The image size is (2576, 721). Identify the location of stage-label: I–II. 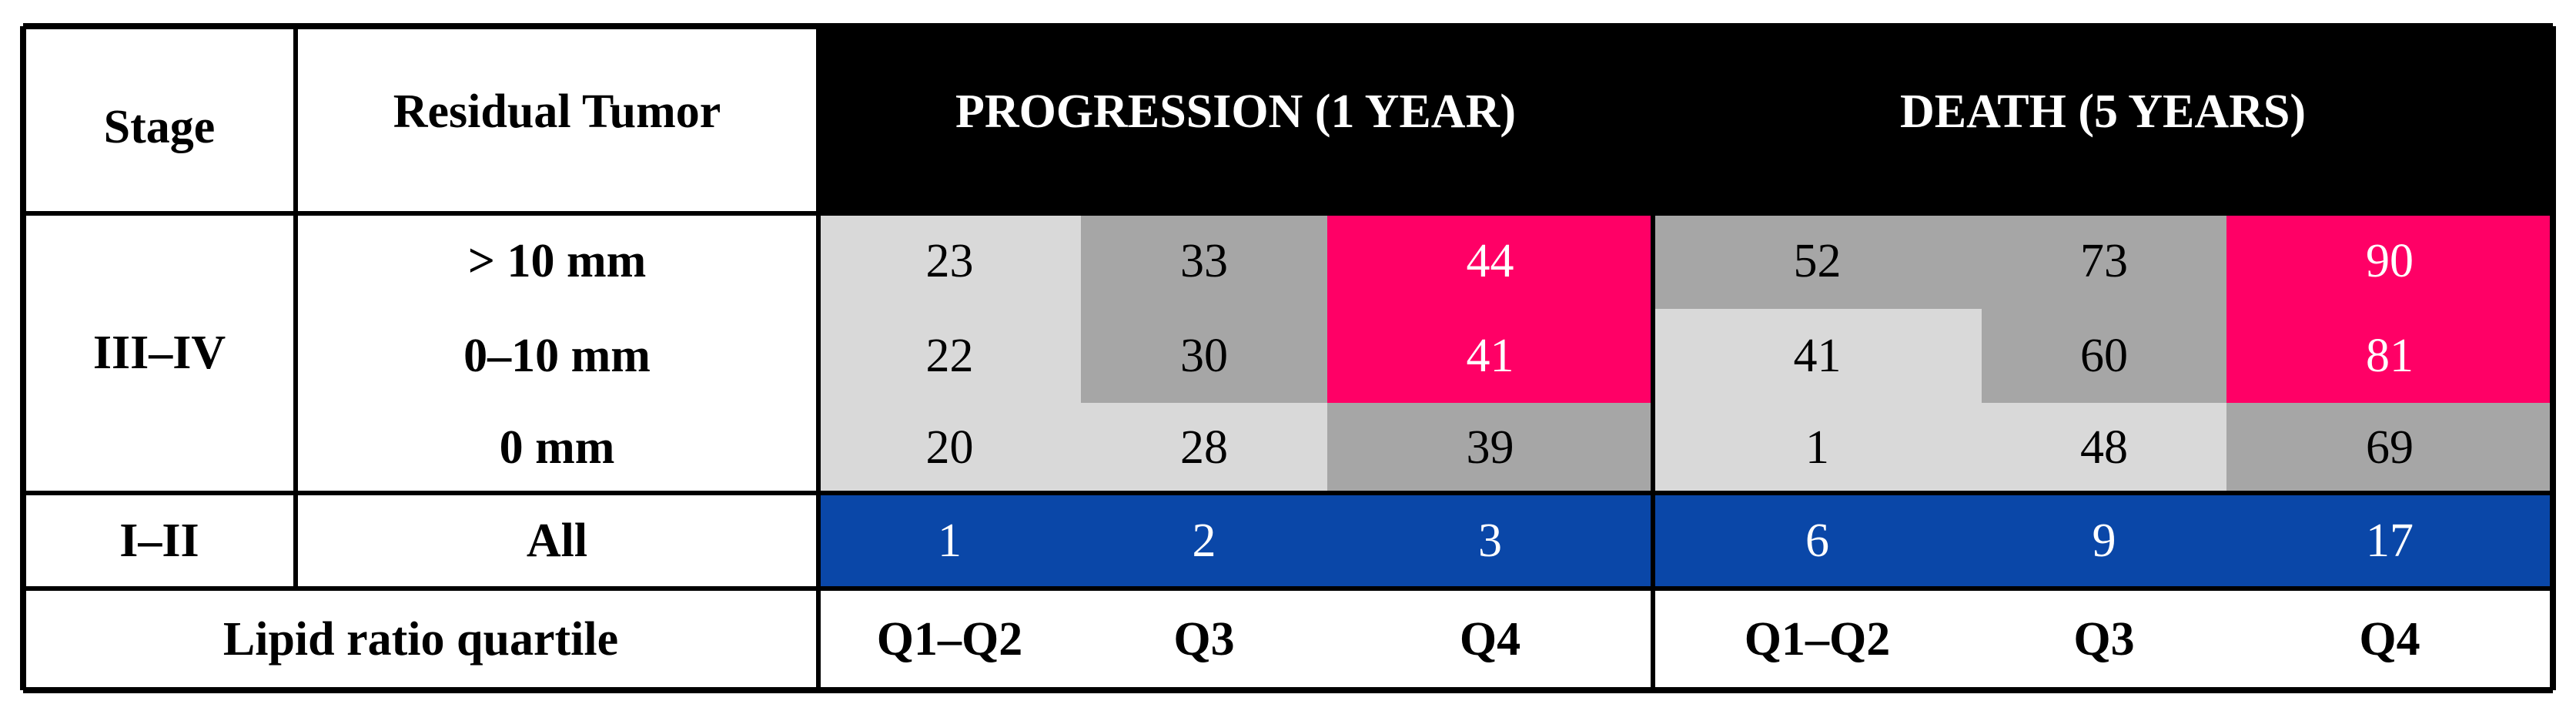
(159, 540).